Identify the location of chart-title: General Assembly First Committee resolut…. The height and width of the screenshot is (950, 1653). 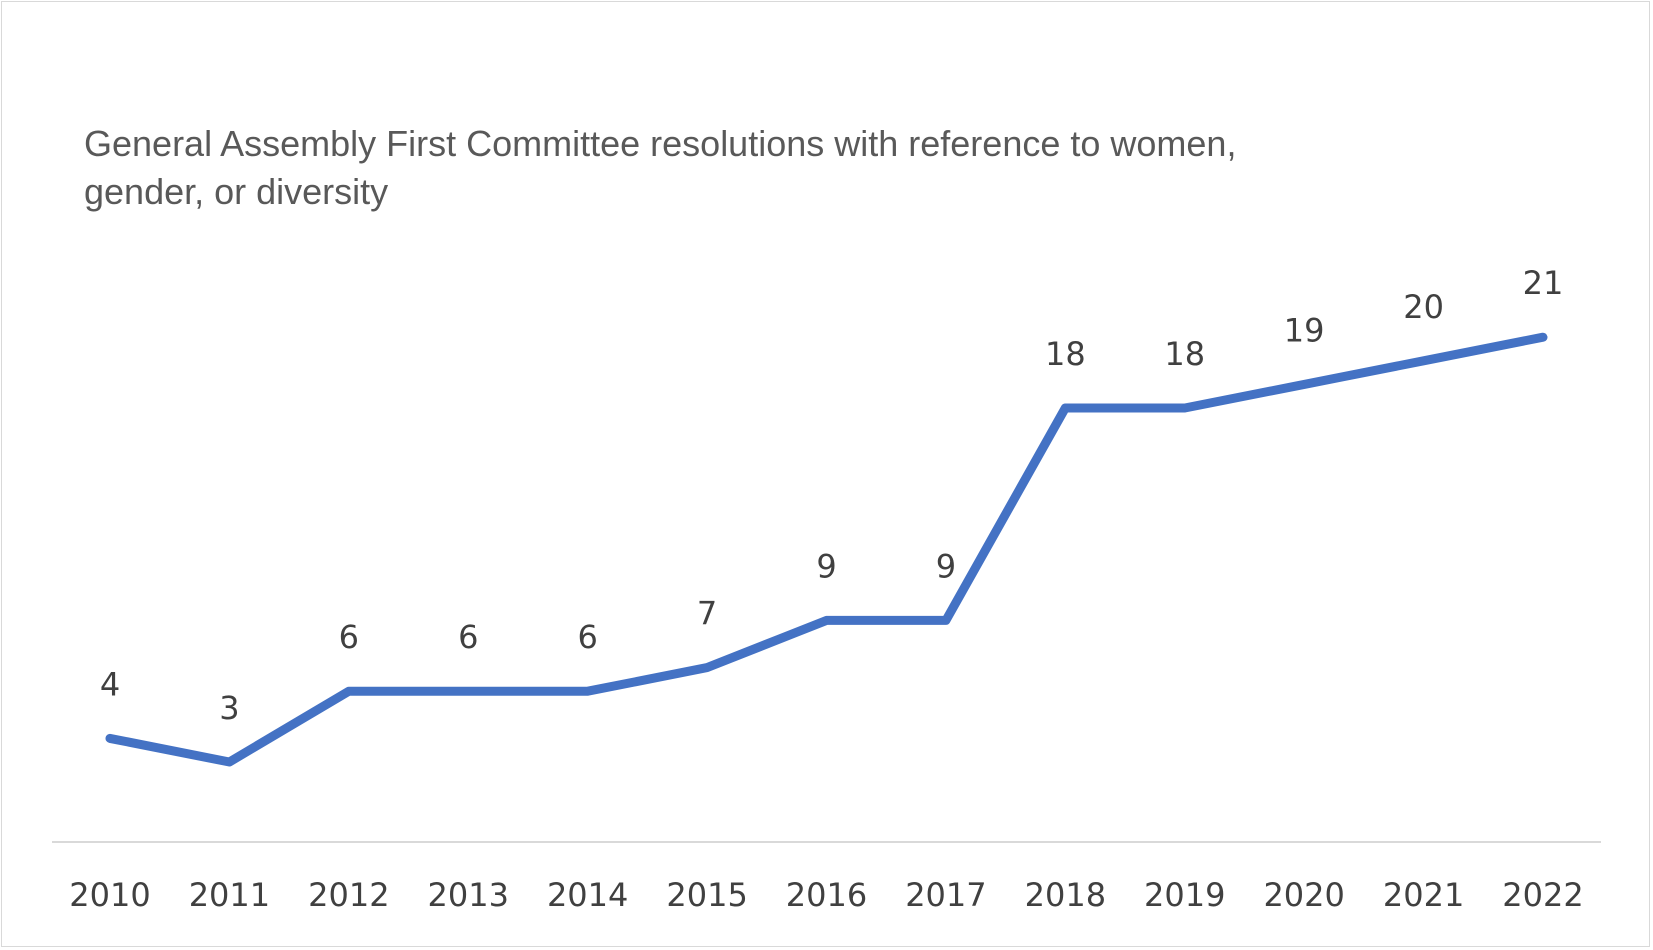
(660, 167).